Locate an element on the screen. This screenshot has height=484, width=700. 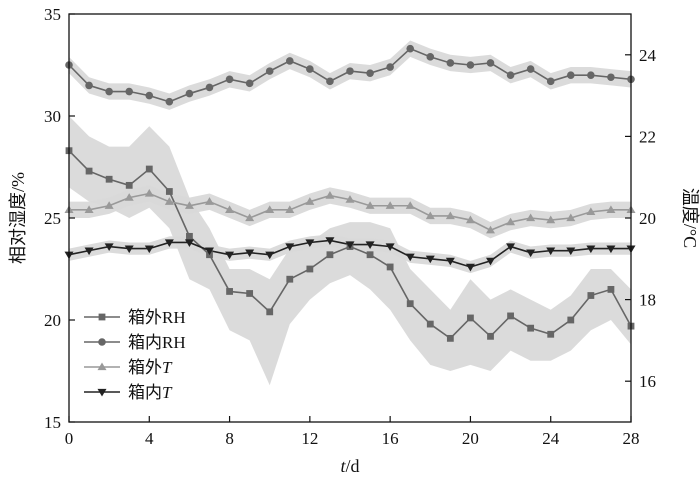
legend-entry-3: 箱内T is located at coordinates (150, 392).